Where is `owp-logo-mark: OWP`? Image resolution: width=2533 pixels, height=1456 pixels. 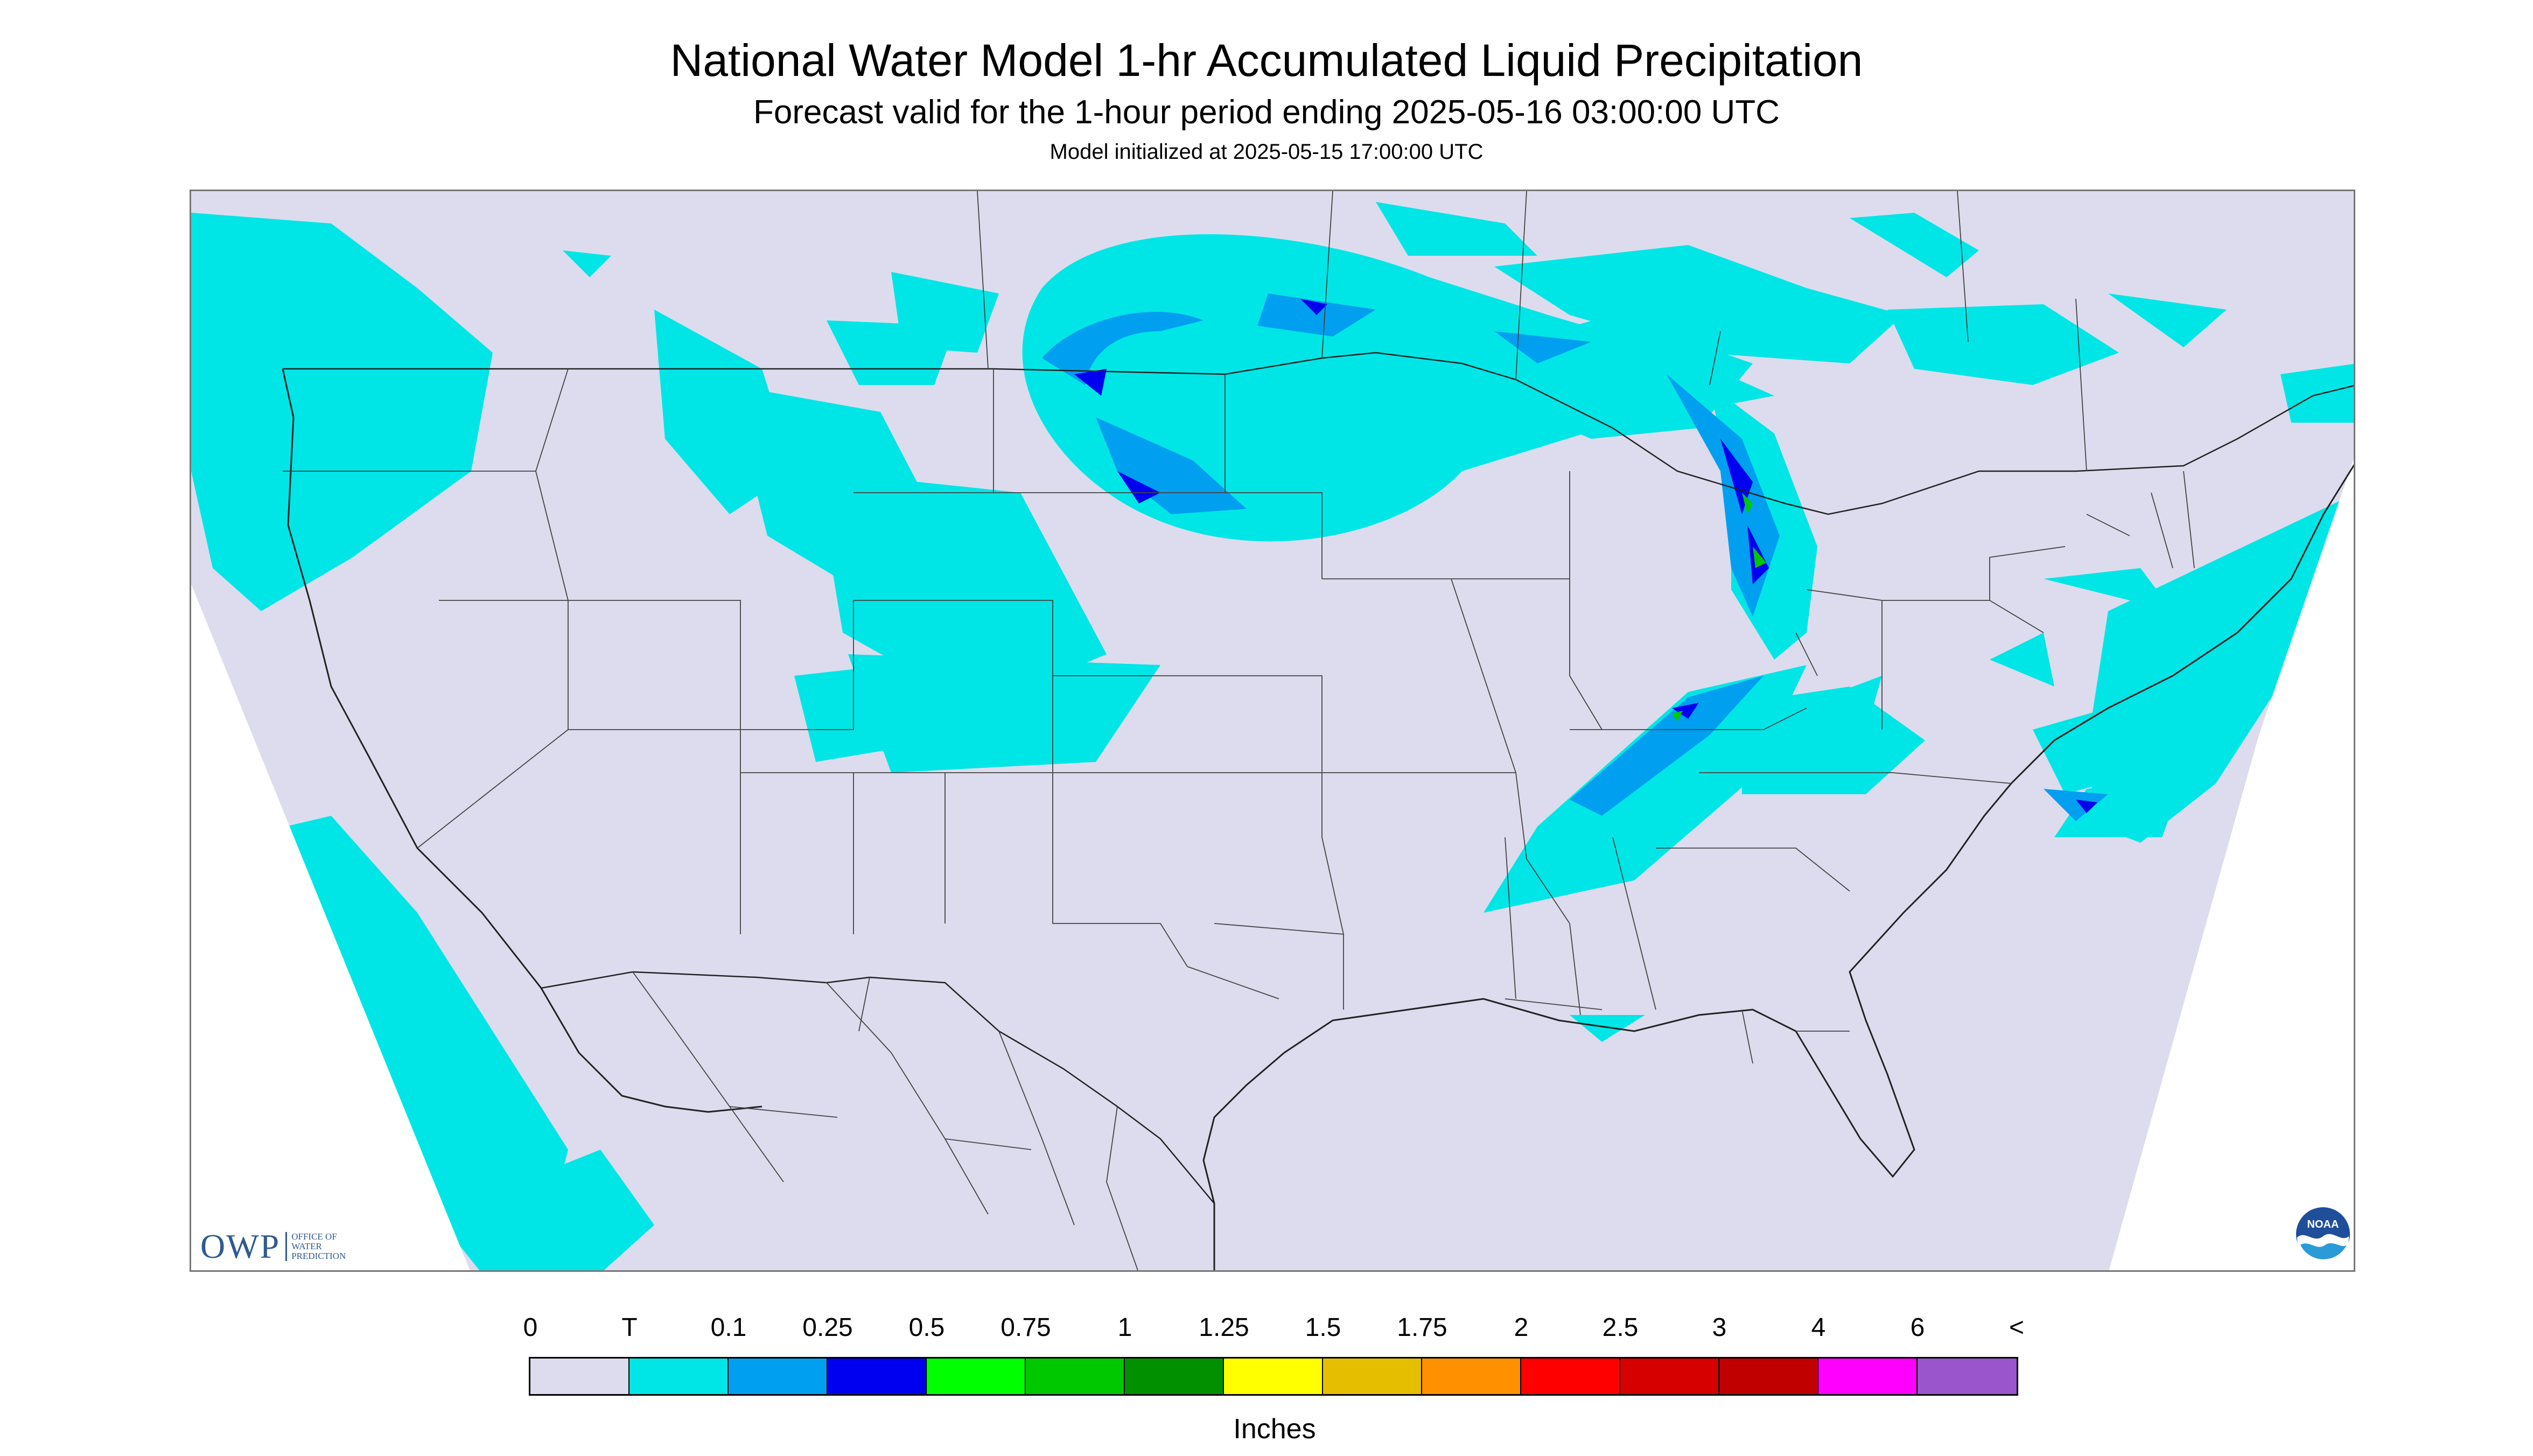
owp-logo-mark: OWP is located at coordinates (240, 1246).